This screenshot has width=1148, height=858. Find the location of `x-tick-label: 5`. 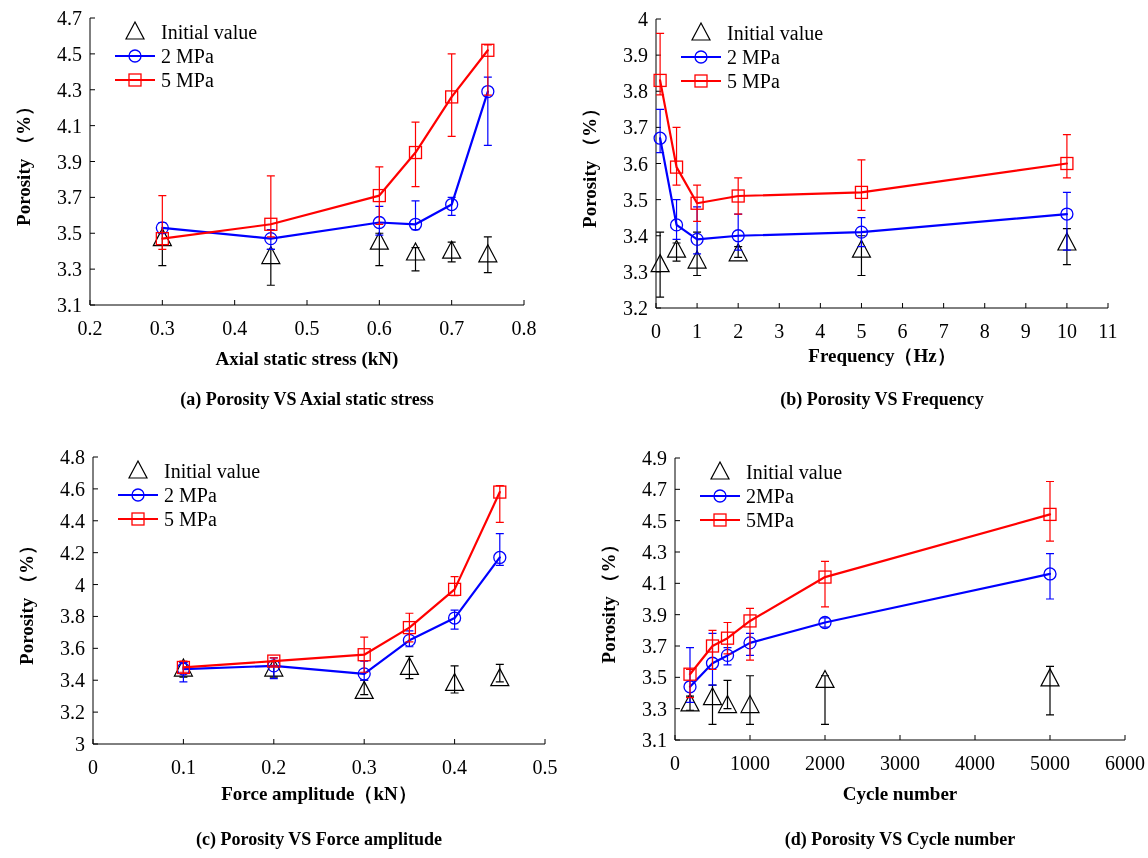

x-tick-label: 5 is located at coordinates (861, 331).